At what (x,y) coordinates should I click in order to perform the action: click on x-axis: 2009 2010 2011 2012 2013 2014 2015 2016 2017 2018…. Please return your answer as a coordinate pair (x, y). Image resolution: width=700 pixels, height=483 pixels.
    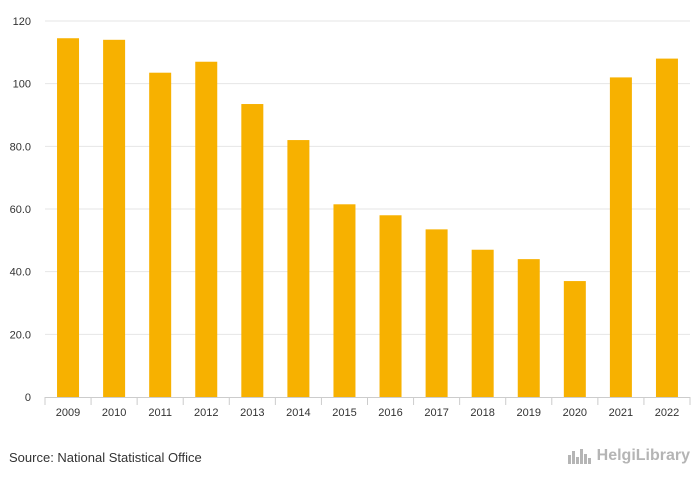
    Looking at the image, I should click on (367, 408).